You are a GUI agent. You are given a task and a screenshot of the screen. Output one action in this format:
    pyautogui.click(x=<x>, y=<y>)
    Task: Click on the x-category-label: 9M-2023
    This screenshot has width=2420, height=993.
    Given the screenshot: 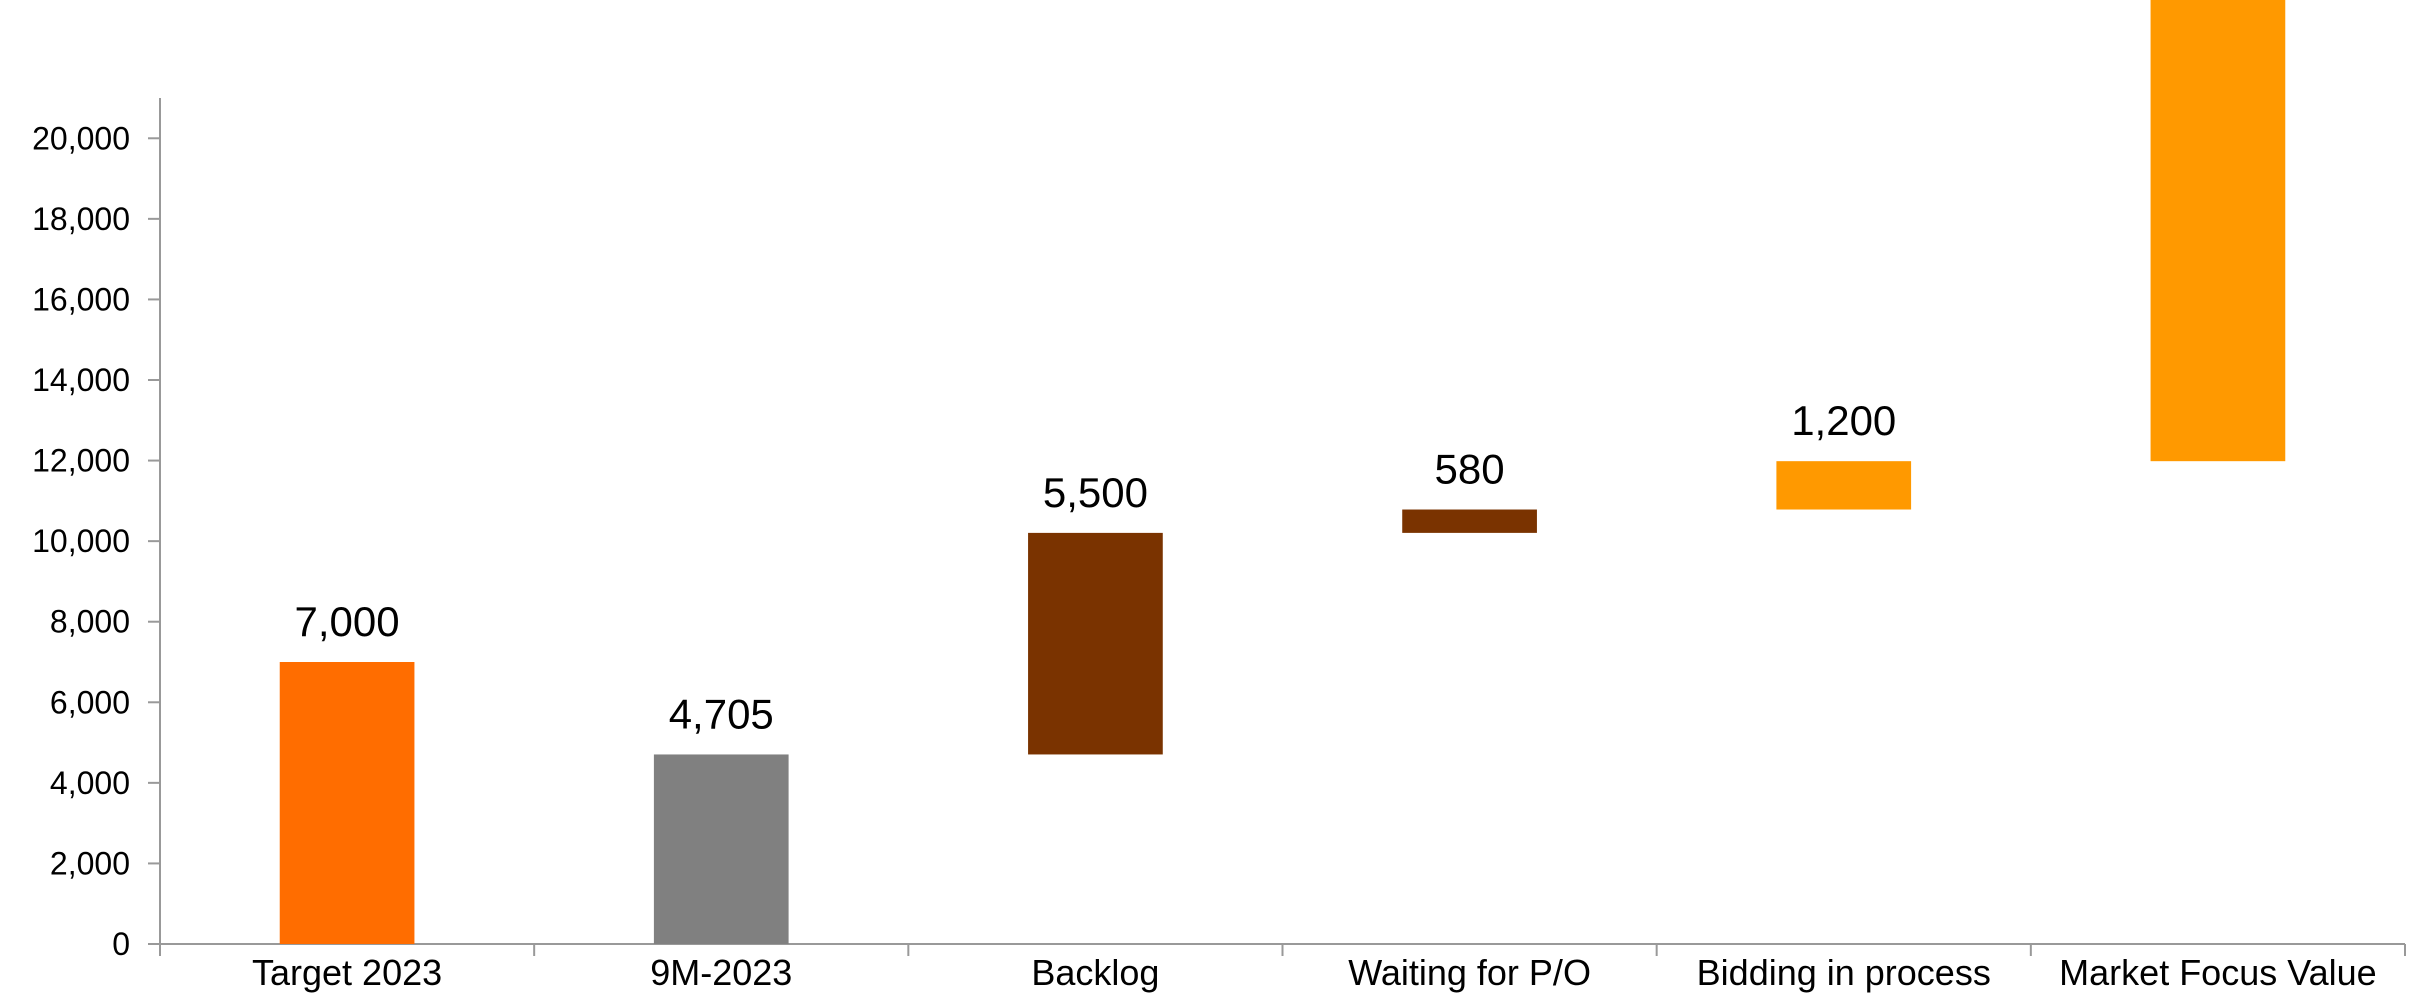 What is the action you would take?
    pyautogui.click(x=721, y=972)
    